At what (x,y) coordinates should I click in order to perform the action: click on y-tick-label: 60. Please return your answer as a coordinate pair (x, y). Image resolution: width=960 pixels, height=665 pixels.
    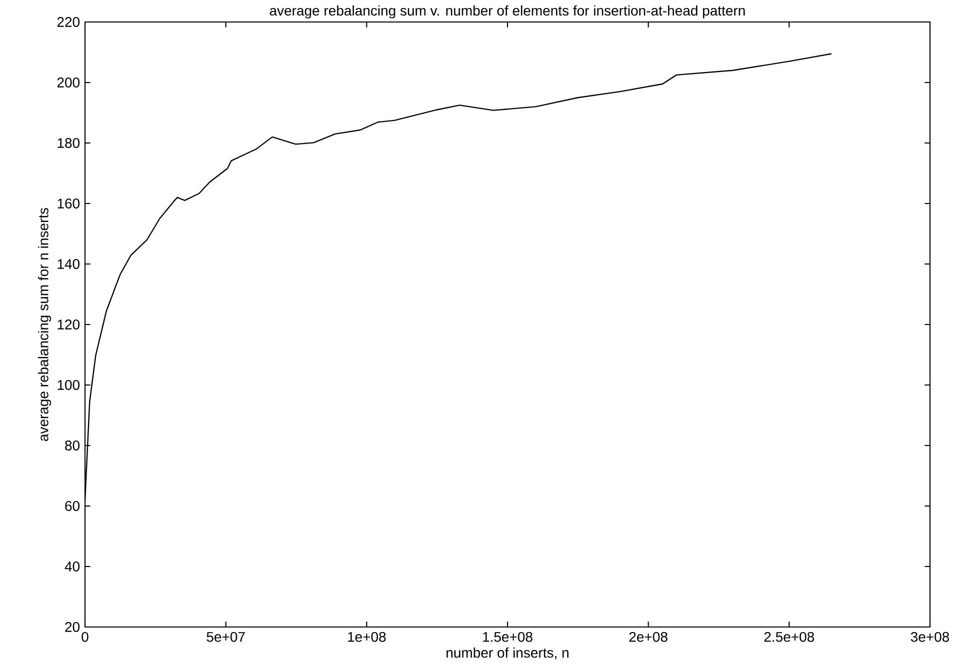
    Looking at the image, I should click on (72, 506).